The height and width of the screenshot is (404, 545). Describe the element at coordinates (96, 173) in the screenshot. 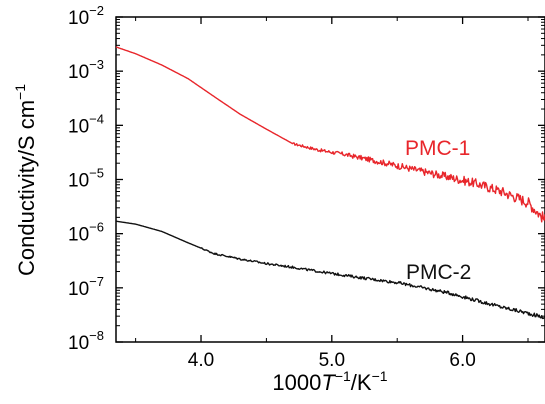

I see `y-tick-label-exponent: −5` at that location.